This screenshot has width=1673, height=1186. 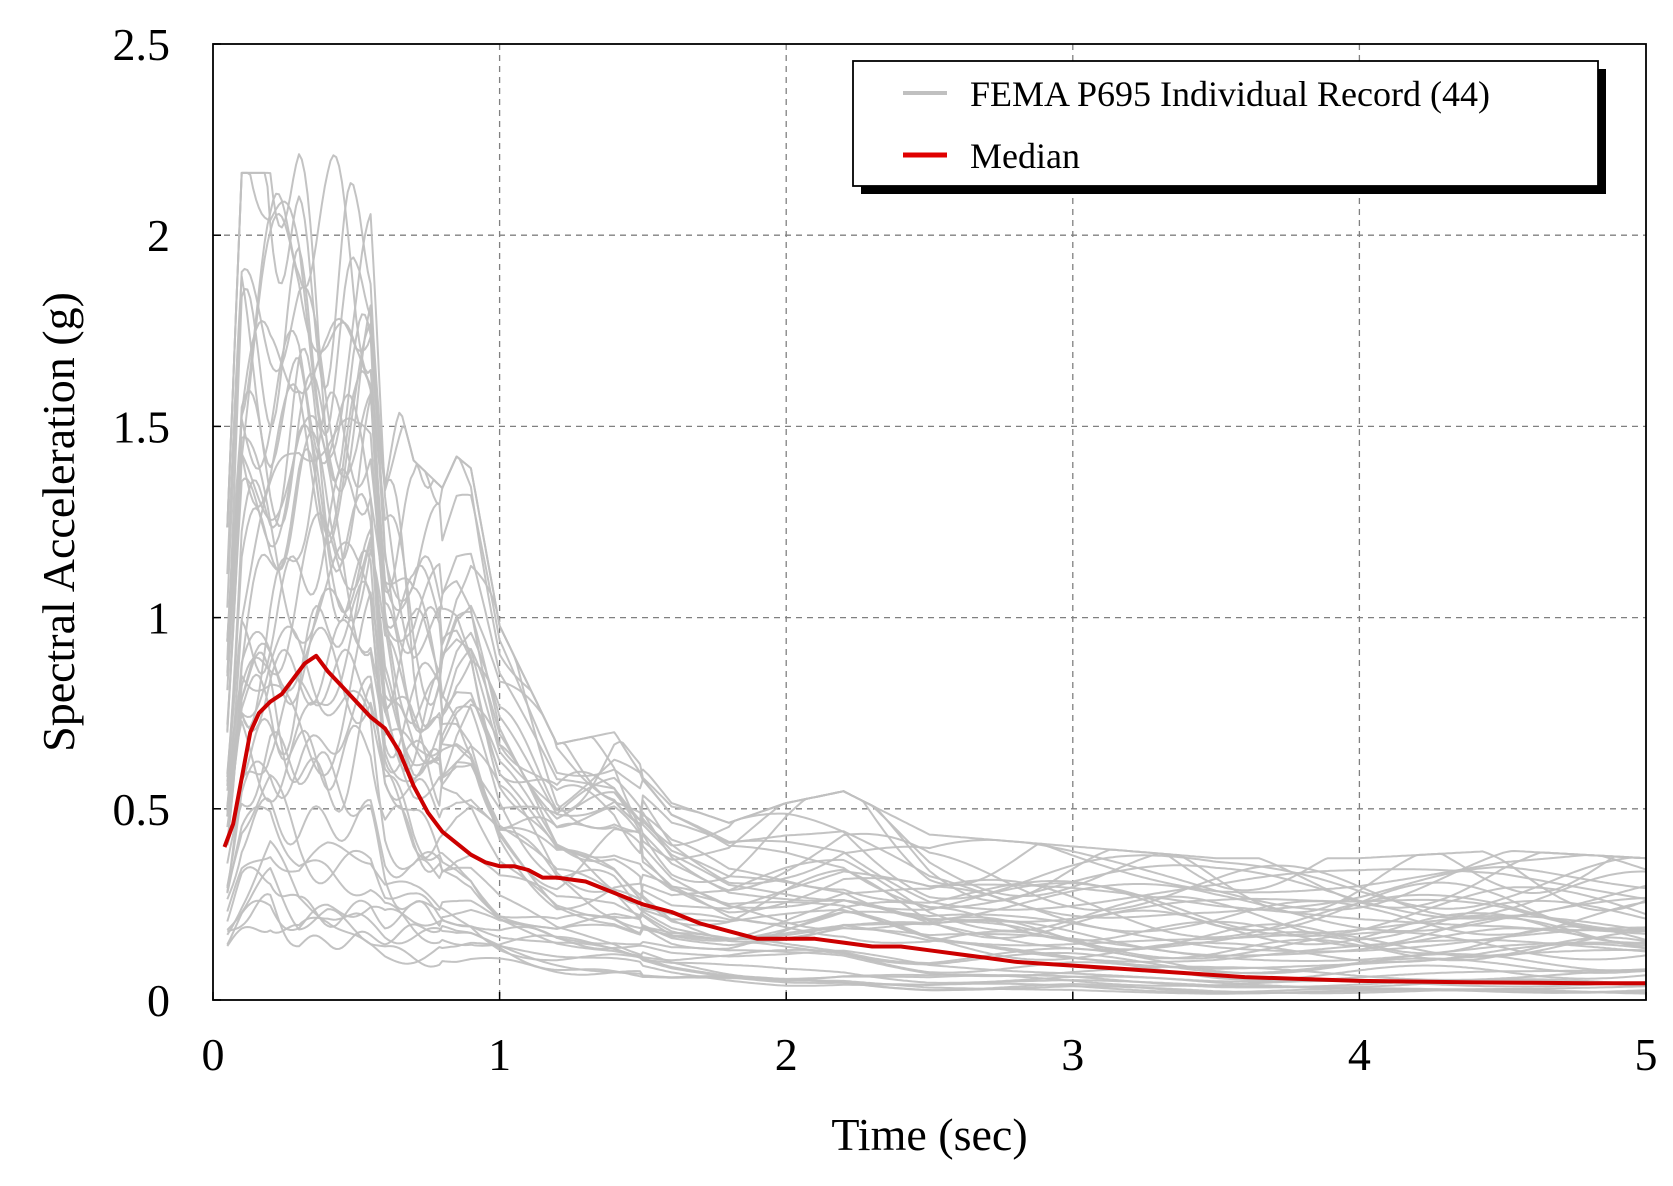 I want to click on x-tick-label: 2, so click(x=786, y=1054).